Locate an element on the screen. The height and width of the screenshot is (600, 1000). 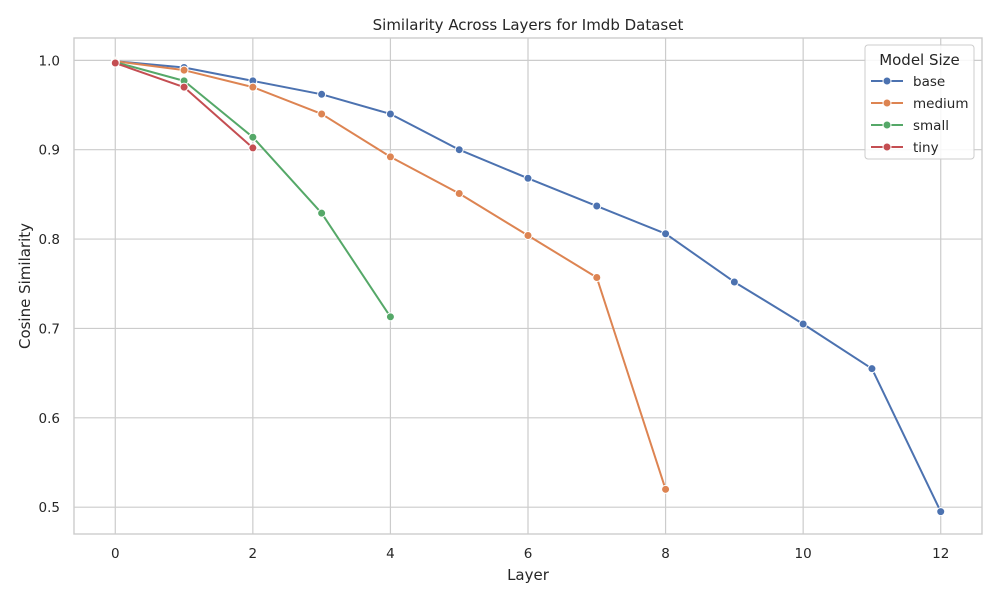
legend-item-small: small is located at coordinates (910, 126).